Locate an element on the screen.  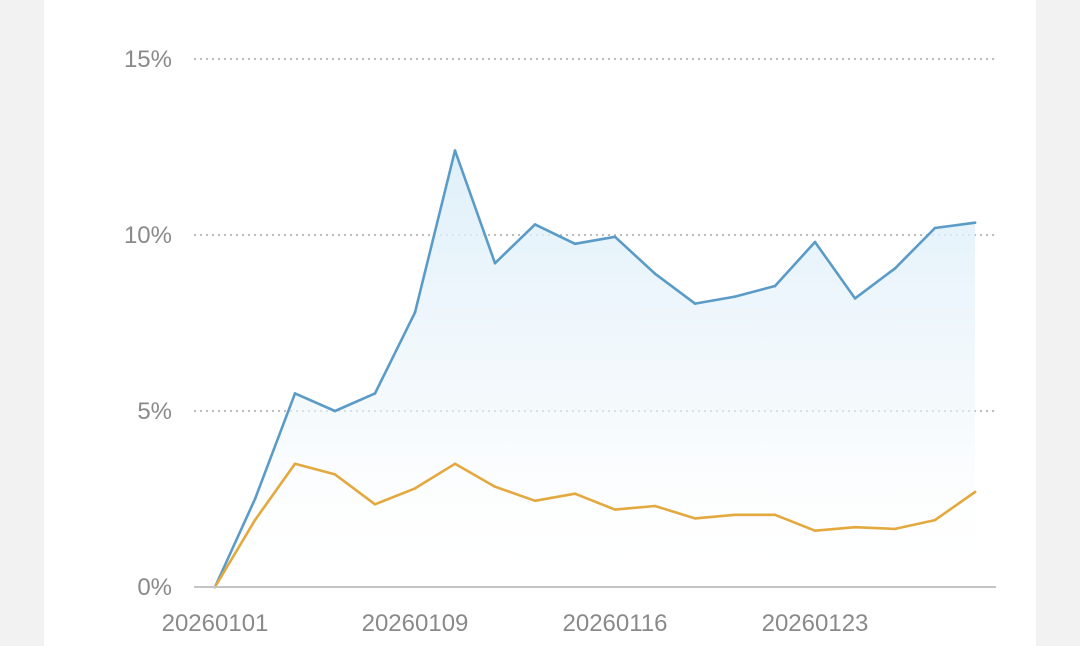
y-tick-label: 10% is located at coordinates (148, 235).